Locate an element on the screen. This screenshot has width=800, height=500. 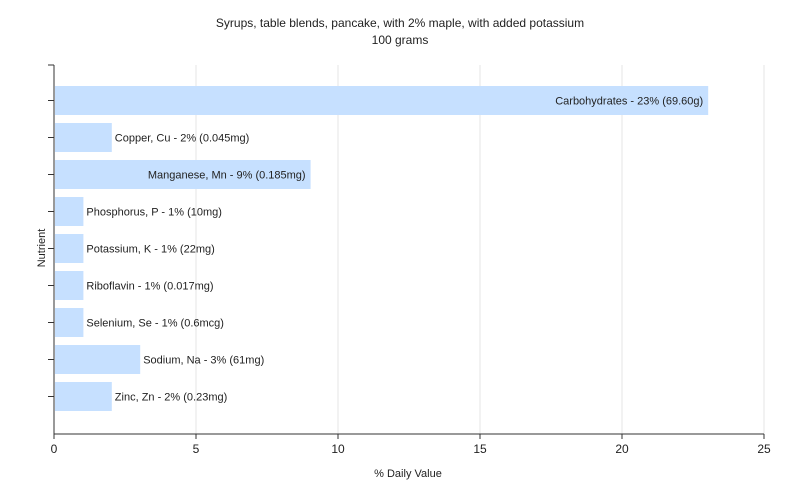
x-tick-label: 25 is located at coordinates (764, 449).